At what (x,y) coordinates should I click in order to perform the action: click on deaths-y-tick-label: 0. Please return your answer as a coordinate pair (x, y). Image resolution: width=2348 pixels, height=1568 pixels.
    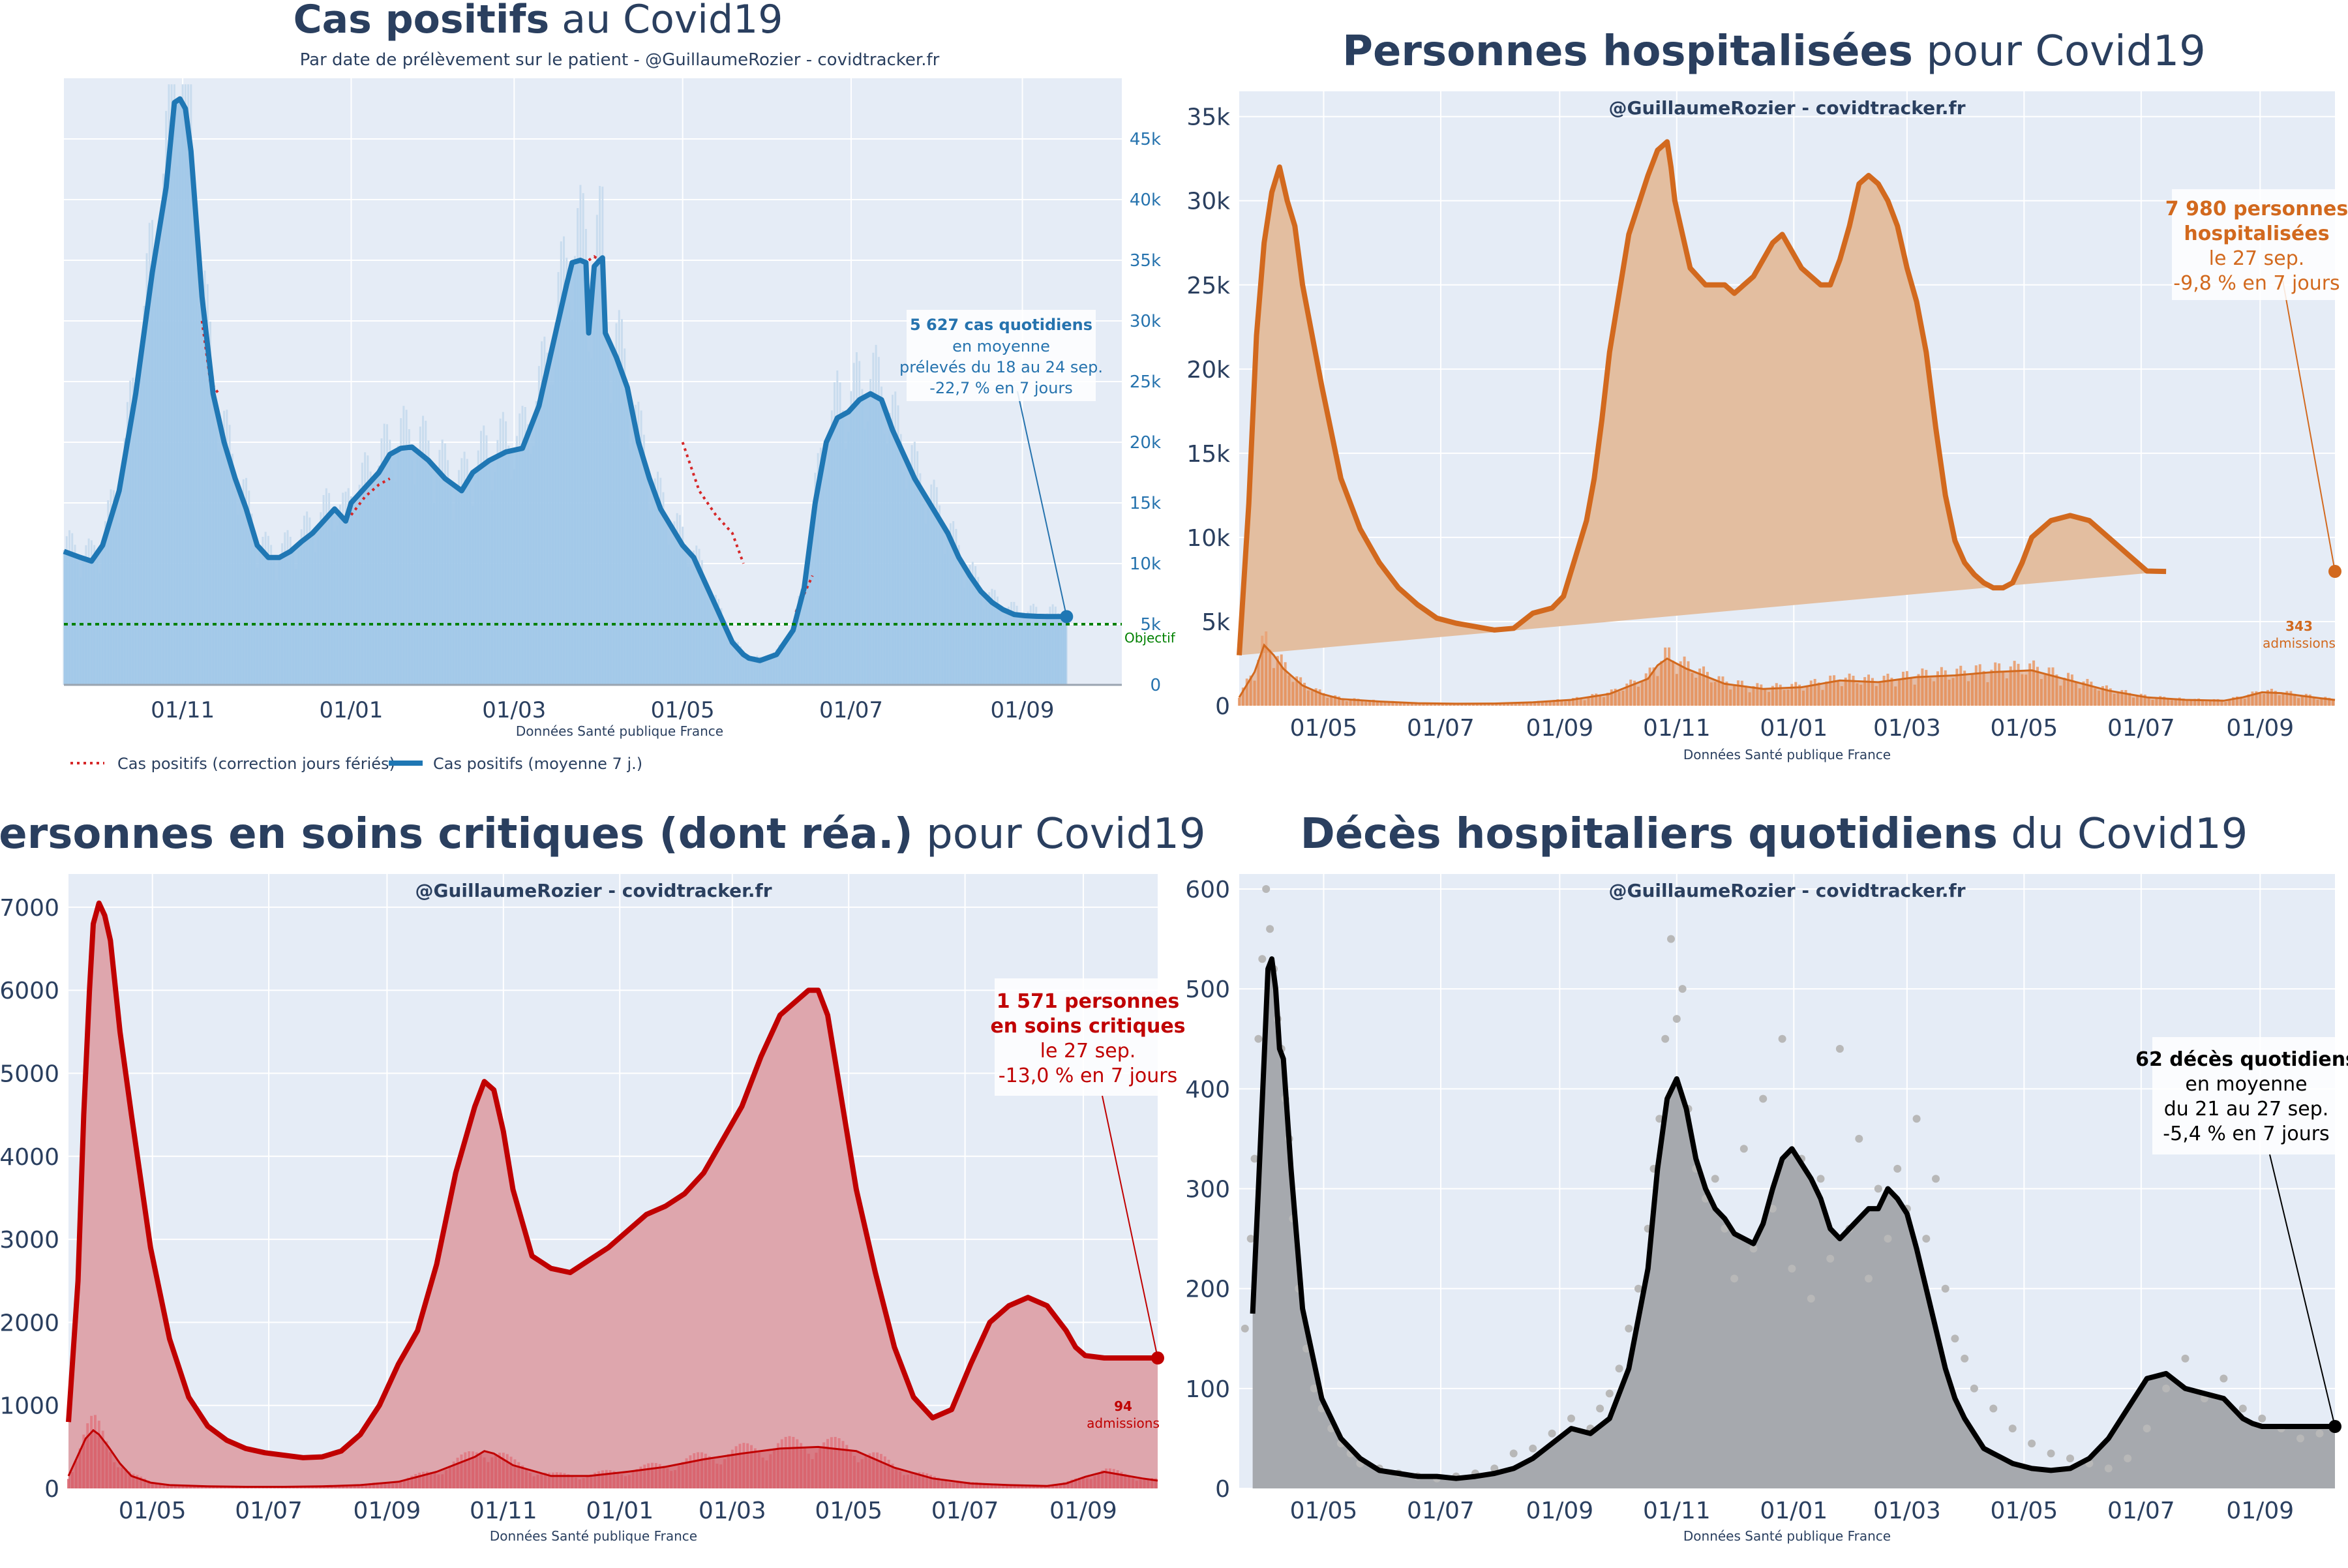
    Looking at the image, I should click on (1223, 1489).